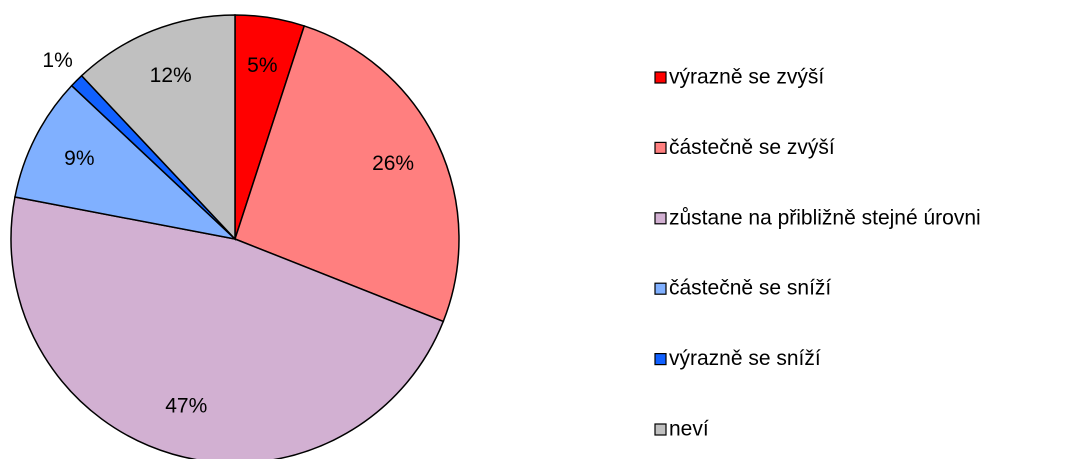 Image resolution: width=1072 pixels, height=464 pixels. What do you see at coordinates (825, 217) in the screenshot?
I see `legend-label: zůstane na přibližně stejné úrovni` at bounding box center [825, 217].